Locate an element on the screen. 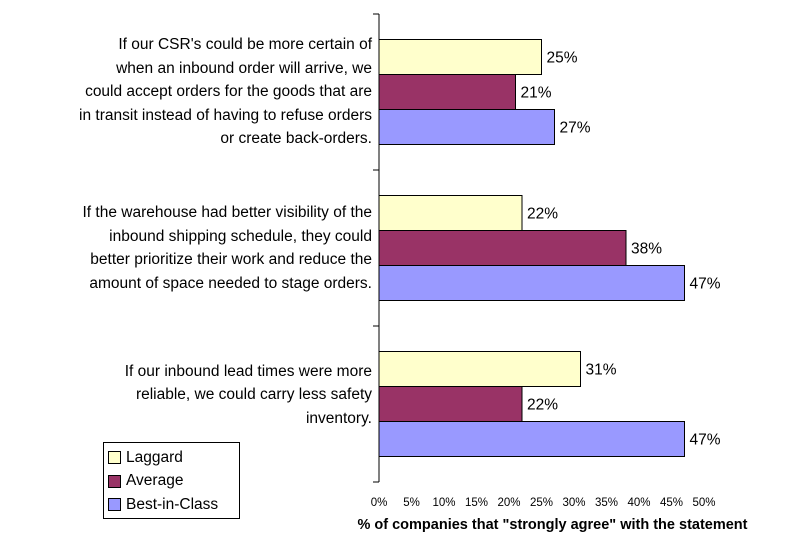 The width and height of the screenshot is (805, 543). legend: Laggard Average Best-in-Class is located at coordinates (171, 480).